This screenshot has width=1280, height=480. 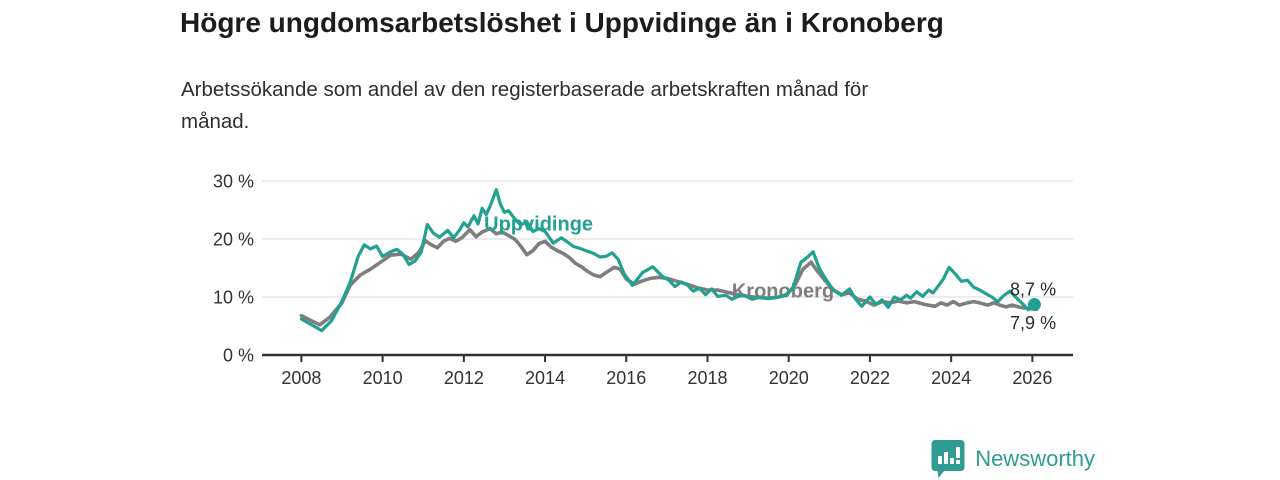 I want to click on x-axis-tick-label: 2016, so click(x=626, y=378).